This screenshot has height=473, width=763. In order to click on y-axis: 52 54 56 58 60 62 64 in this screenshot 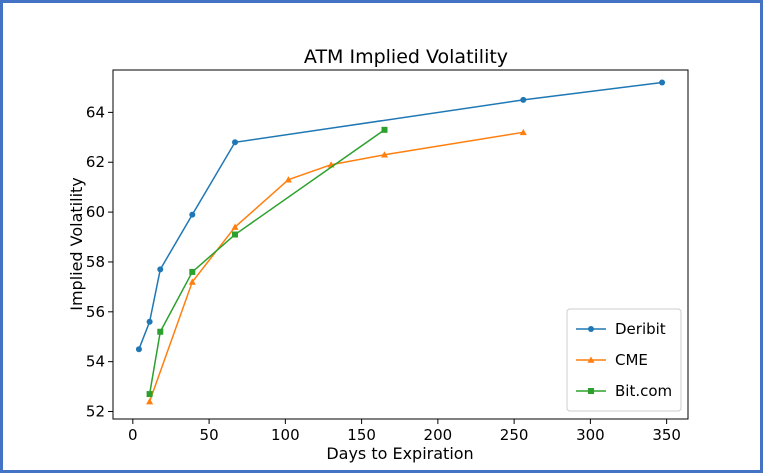, I will do `click(99, 262)`.